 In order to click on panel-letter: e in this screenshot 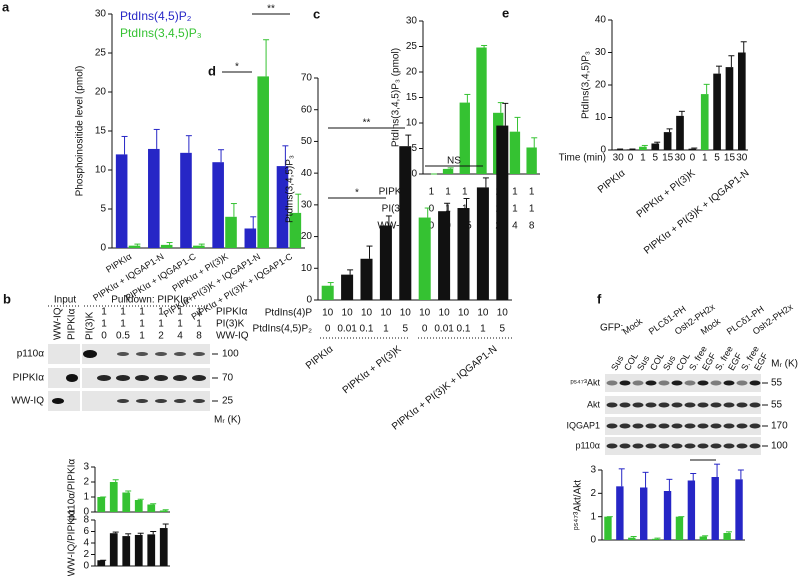, I will do `click(505, 12)`.